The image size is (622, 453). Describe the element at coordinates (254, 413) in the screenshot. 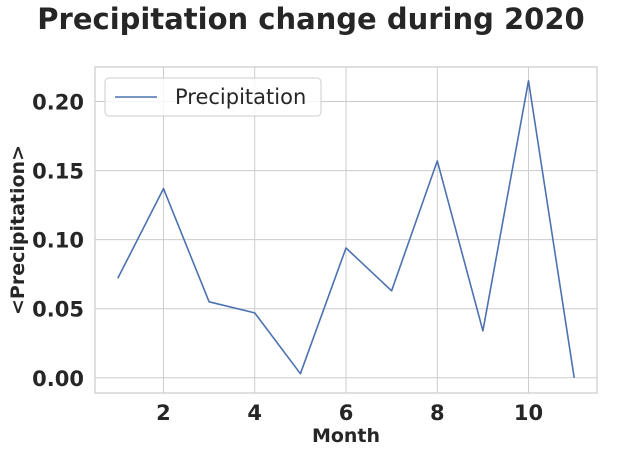

I see `x-tick-label: 4` at that location.